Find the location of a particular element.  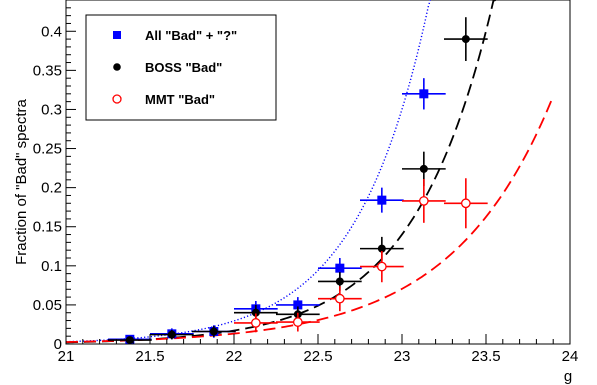

y-tick-label: 0.2 is located at coordinates (51, 188).